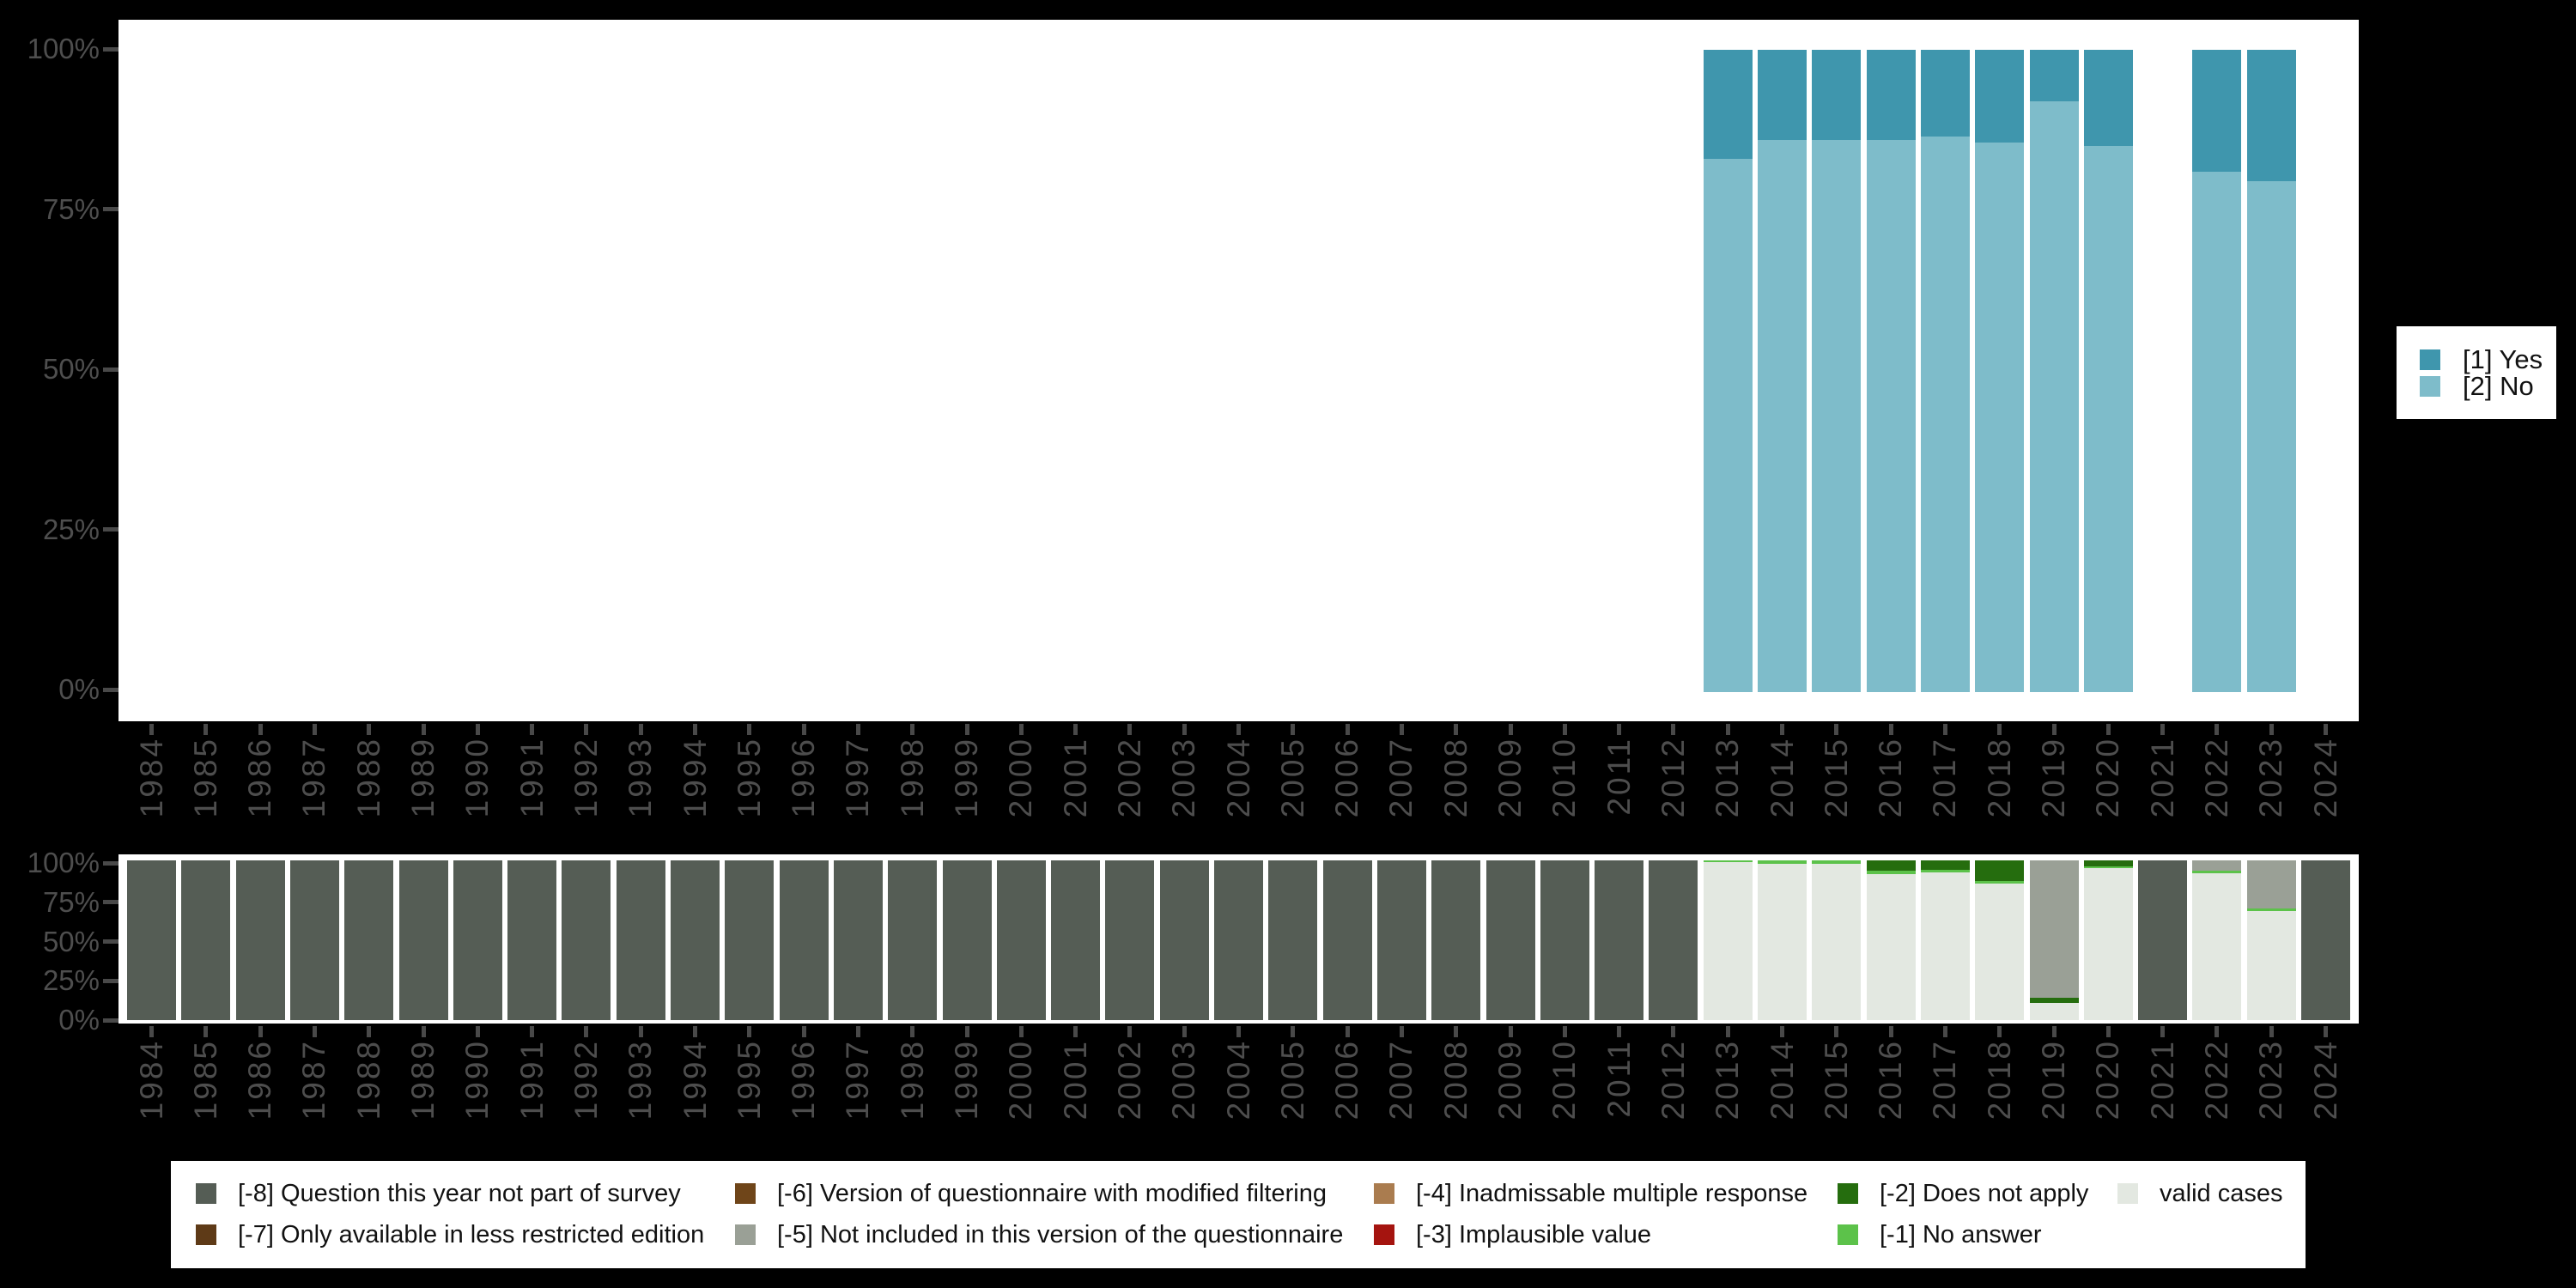  Describe the element at coordinates (1510, 777) in the screenshot. I see `x-axis-year-label-responses: 2009` at that location.